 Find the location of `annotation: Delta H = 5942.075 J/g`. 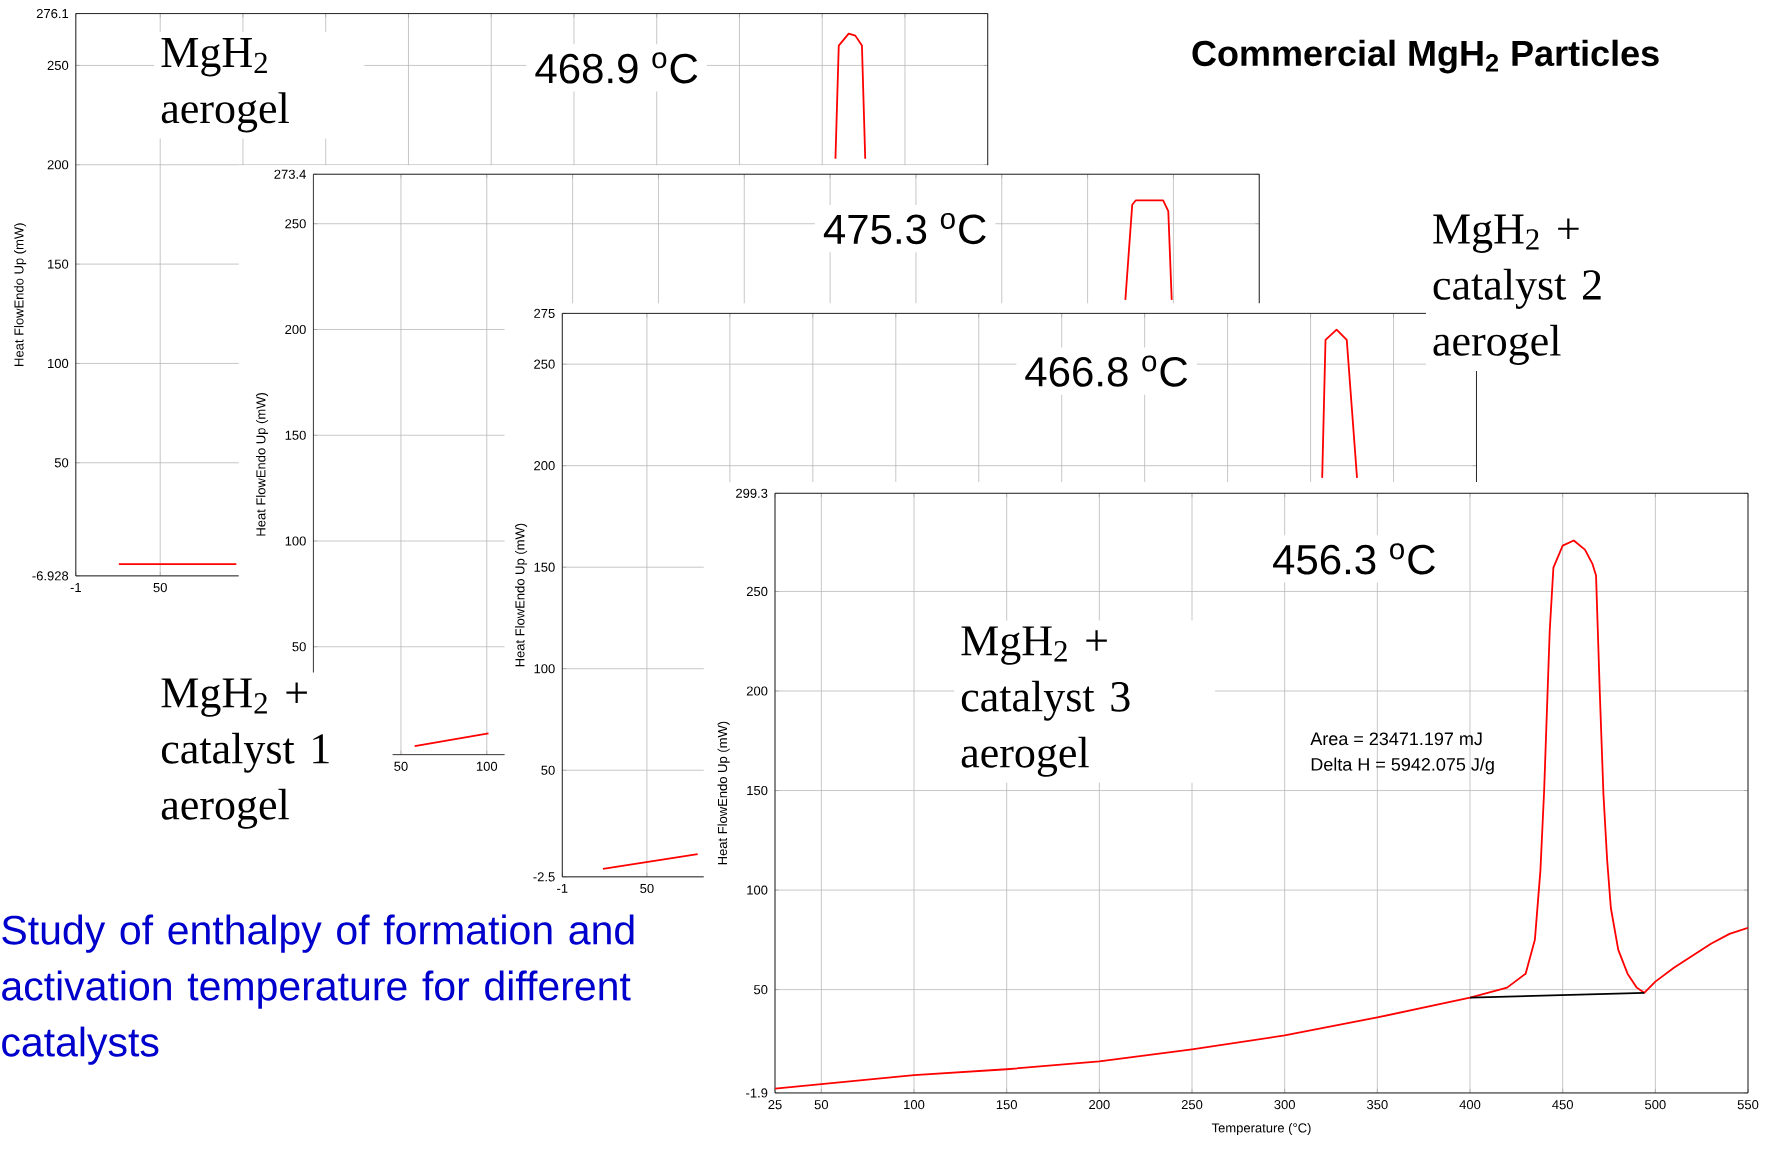

annotation: Delta H = 5942.075 J/g is located at coordinates (1402, 766).